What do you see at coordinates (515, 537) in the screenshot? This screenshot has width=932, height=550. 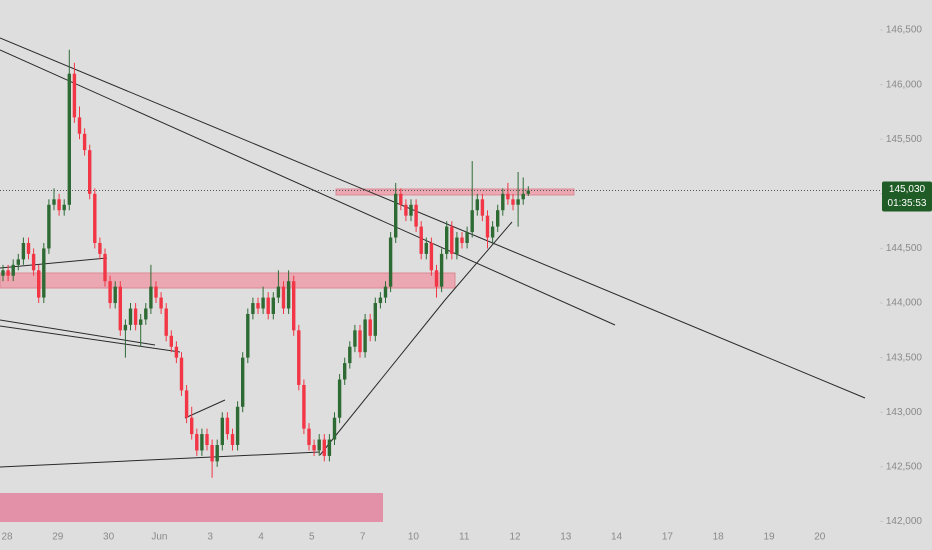 I see `x-tick-label: 12` at bounding box center [515, 537].